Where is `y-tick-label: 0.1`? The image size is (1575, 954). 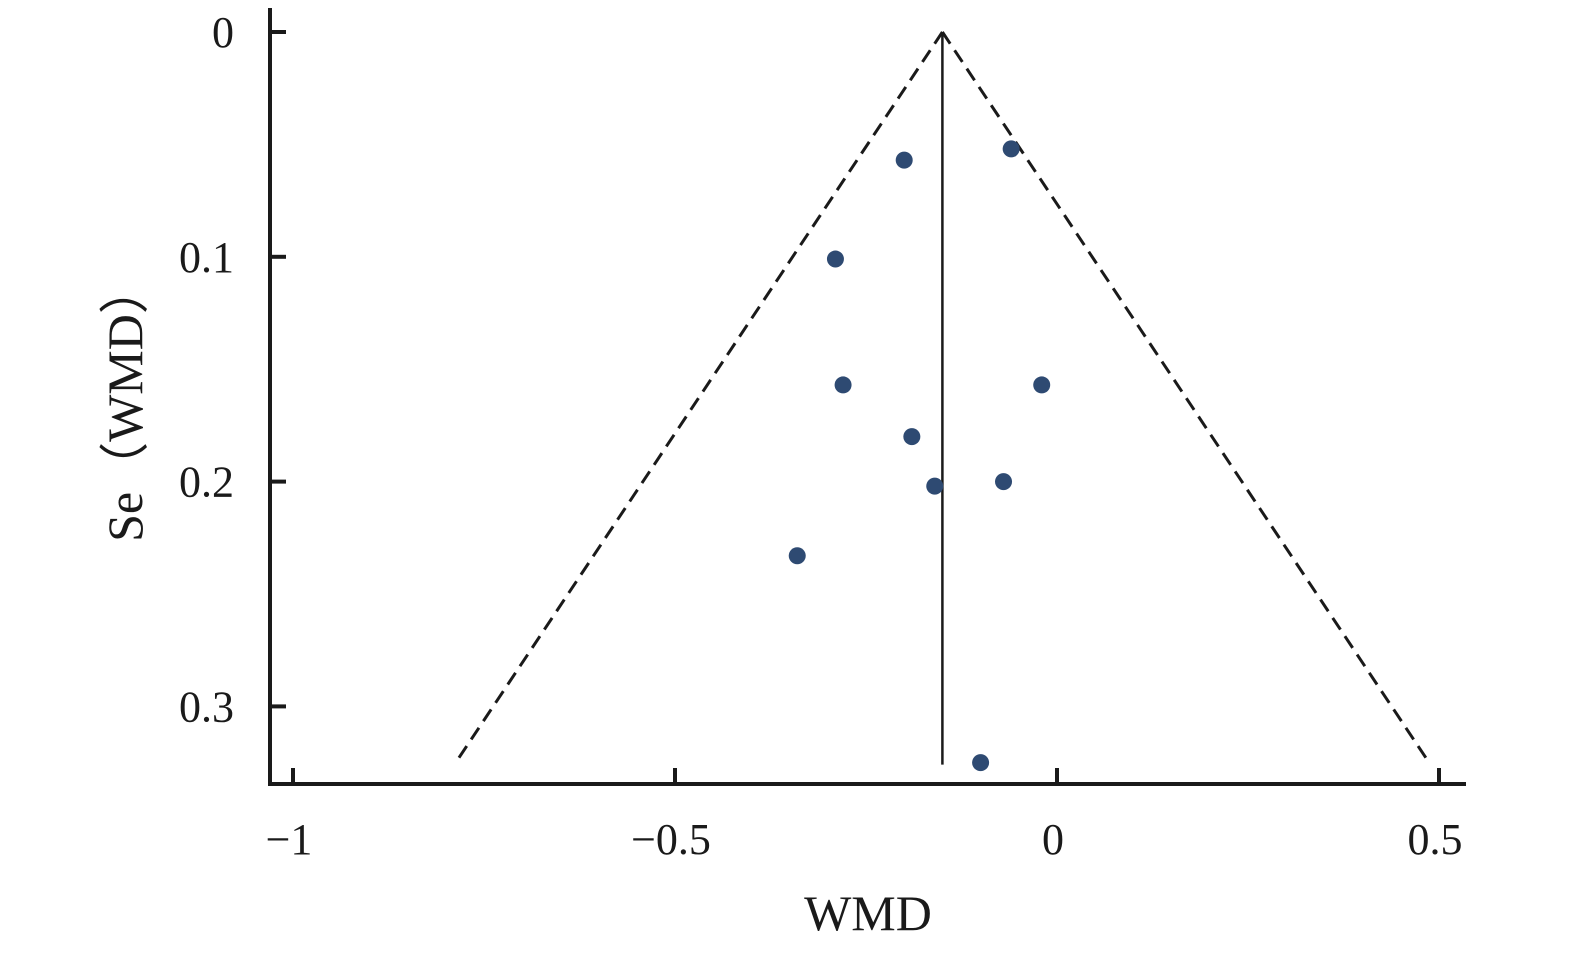
y-tick-label: 0.1 is located at coordinates (206, 257).